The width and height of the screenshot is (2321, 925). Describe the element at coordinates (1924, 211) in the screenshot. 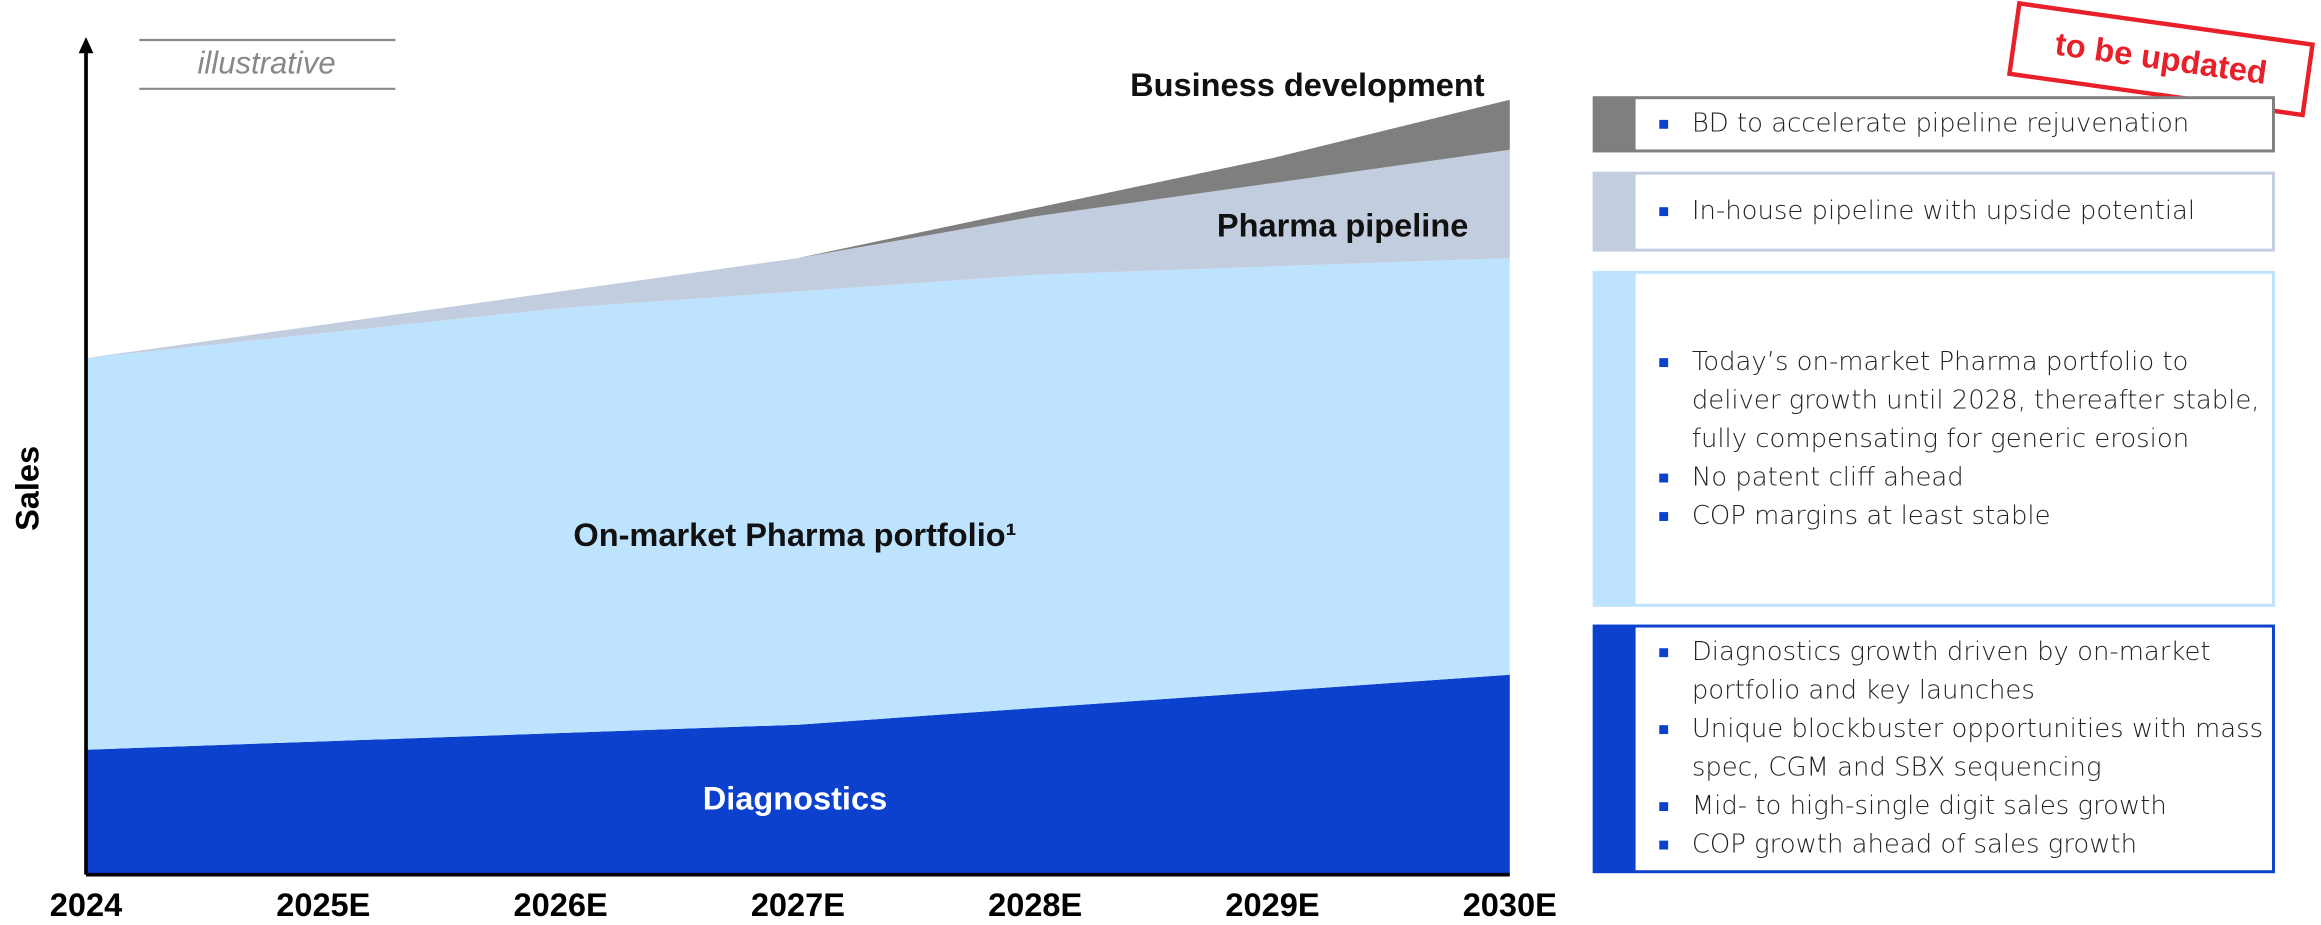

I see `bullet: In-house pipeline with upside potential` at that location.